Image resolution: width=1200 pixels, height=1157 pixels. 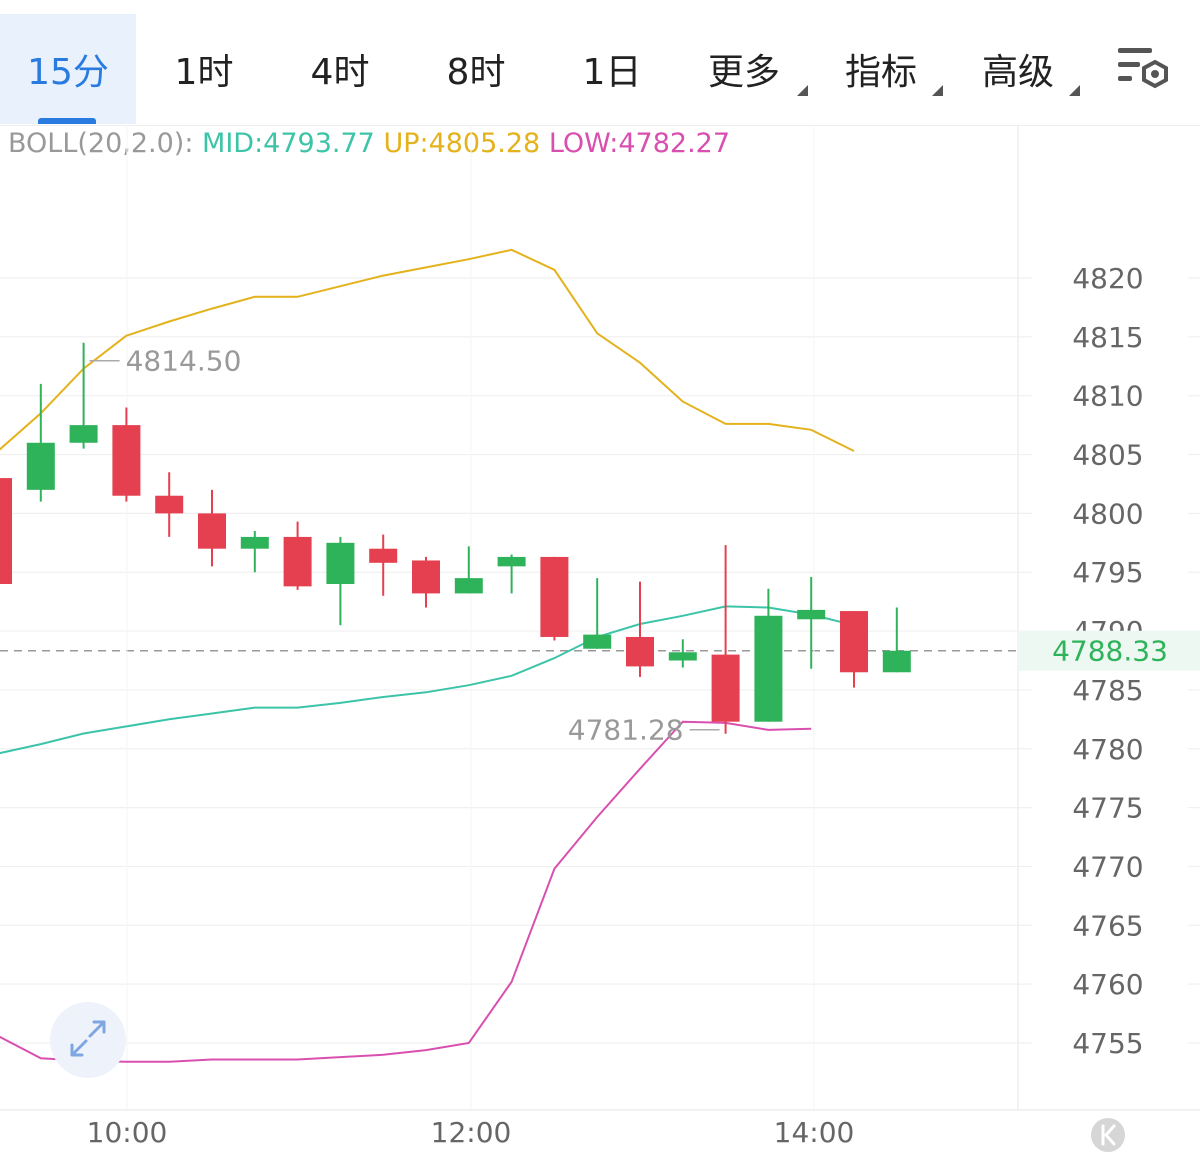 What do you see at coordinates (1107, 513) in the screenshot?
I see `y-tick-label: 4800` at bounding box center [1107, 513].